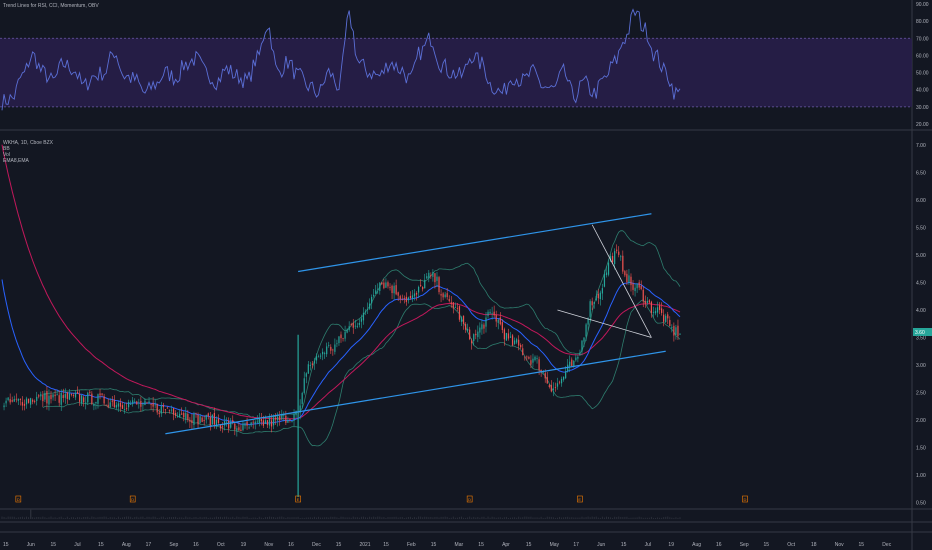 This screenshot has width=932, height=550. Describe the element at coordinates (921, 449) in the screenshot. I see `price-tick-label: 1.50` at that location.